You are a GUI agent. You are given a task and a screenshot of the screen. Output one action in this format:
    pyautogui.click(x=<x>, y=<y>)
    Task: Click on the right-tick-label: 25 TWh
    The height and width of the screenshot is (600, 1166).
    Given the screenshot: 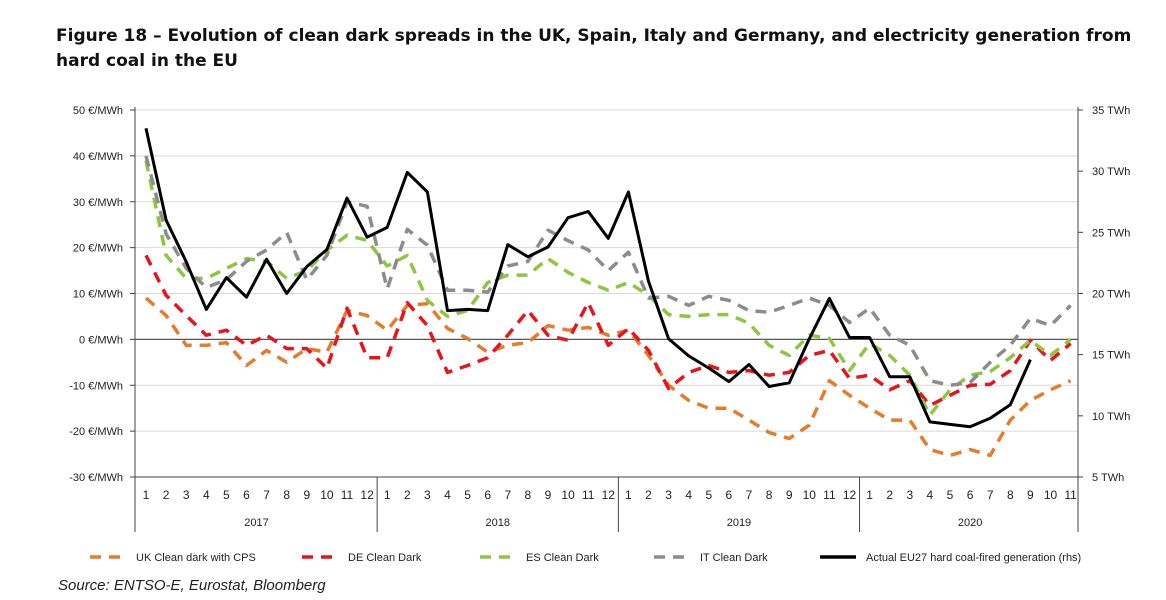 What is the action you would take?
    pyautogui.click(x=1111, y=233)
    